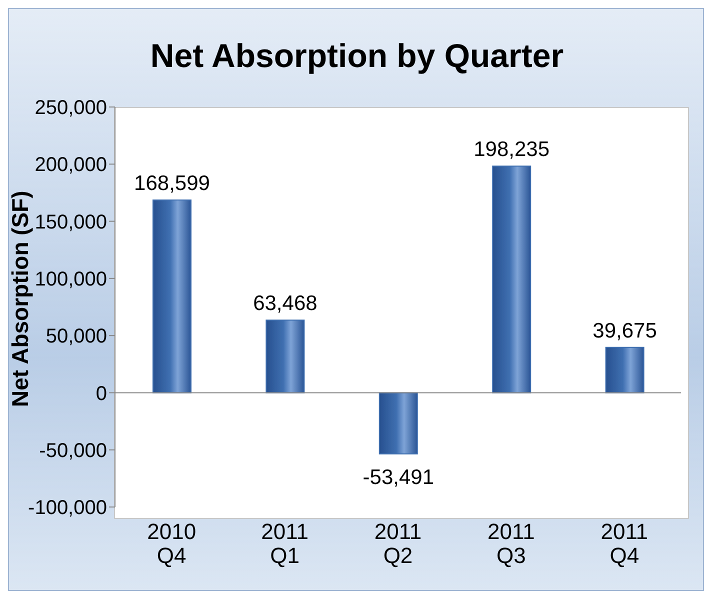  What do you see at coordinates (511, 543) in the screenshot?
I see `x-tick-label: 2011 Q3` at bounding box center [511, 543].